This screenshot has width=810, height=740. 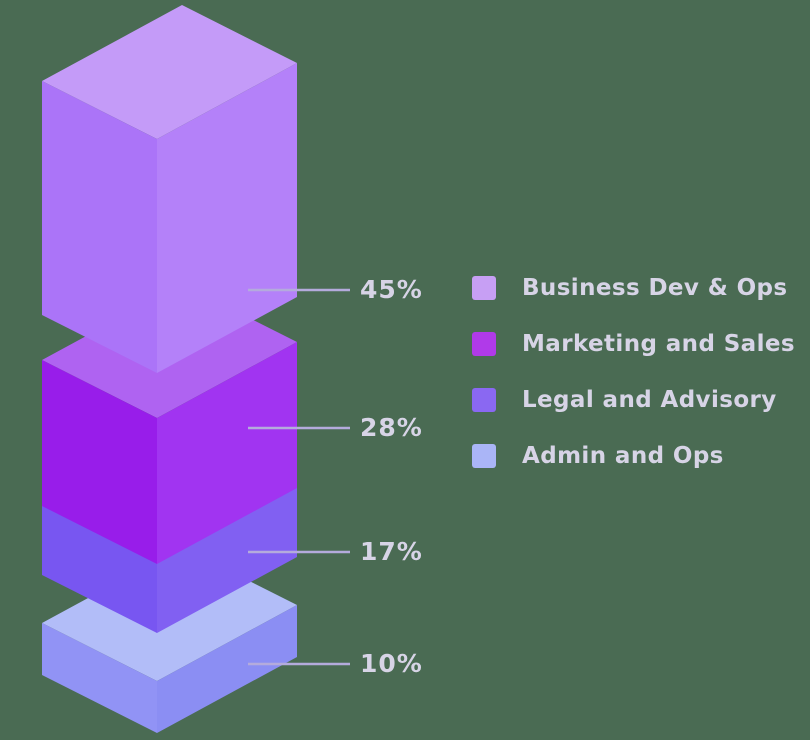 What do you see at coordinates (623, 456) in the screenshot?
I see `legend-label: Admin and Ops` at bounding box center [623, 456].